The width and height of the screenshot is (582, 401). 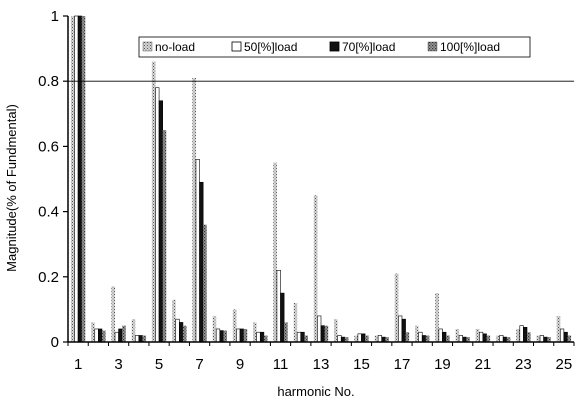 I want to click on bar-no-load-h6, so click(x=174, y=320).